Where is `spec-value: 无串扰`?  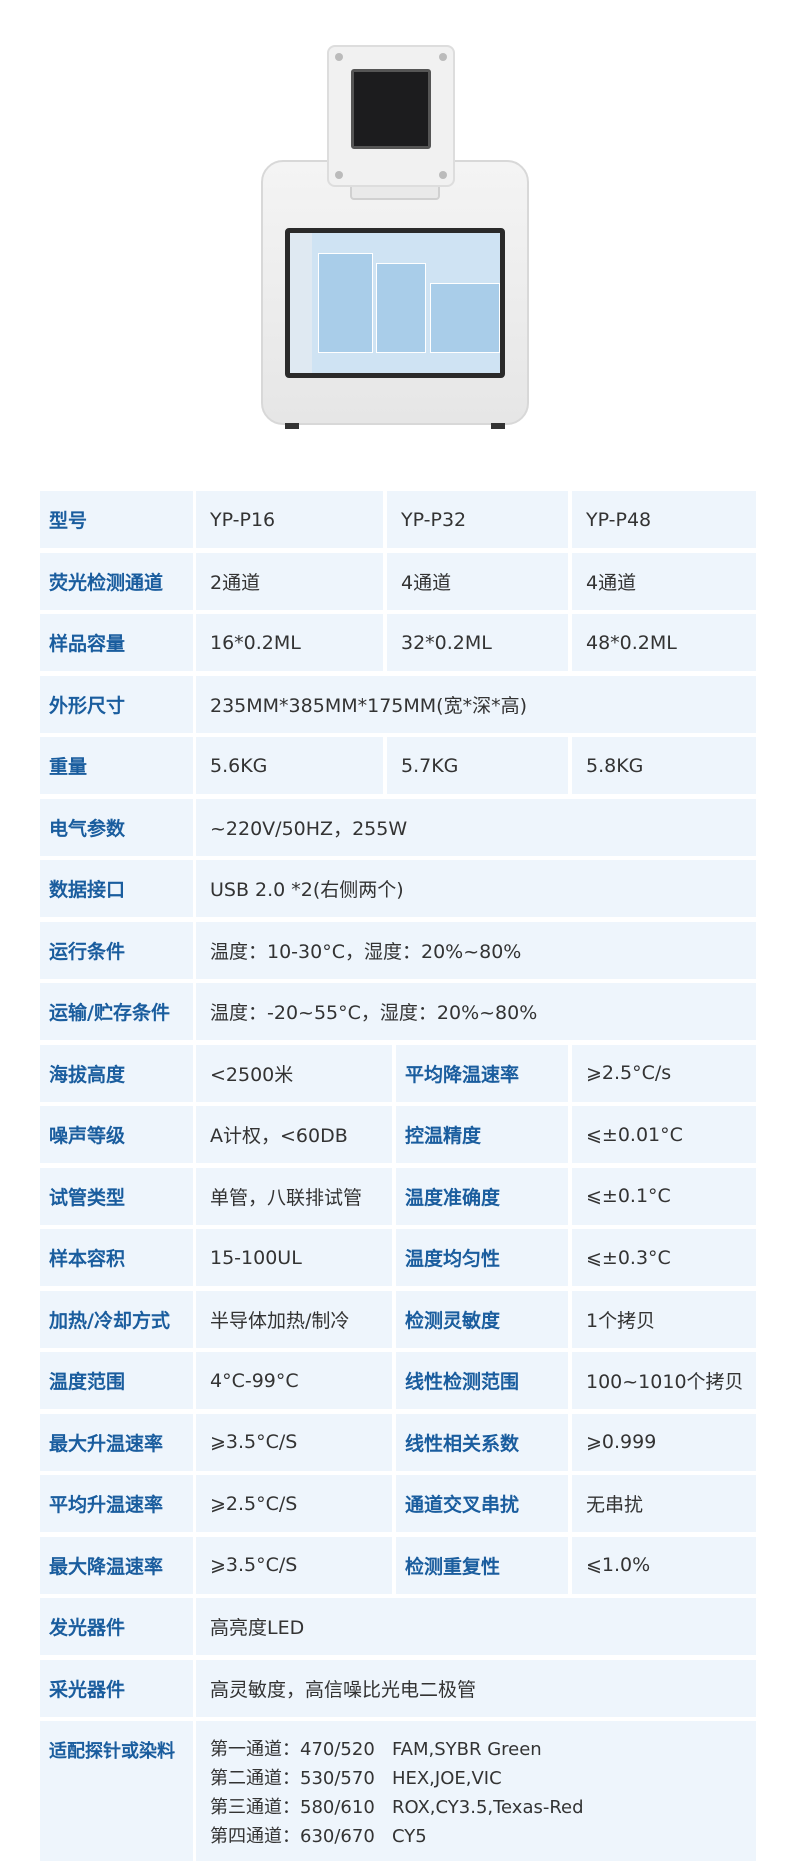
spec-value: 无串扰 is located at coordinates (664, 1503).